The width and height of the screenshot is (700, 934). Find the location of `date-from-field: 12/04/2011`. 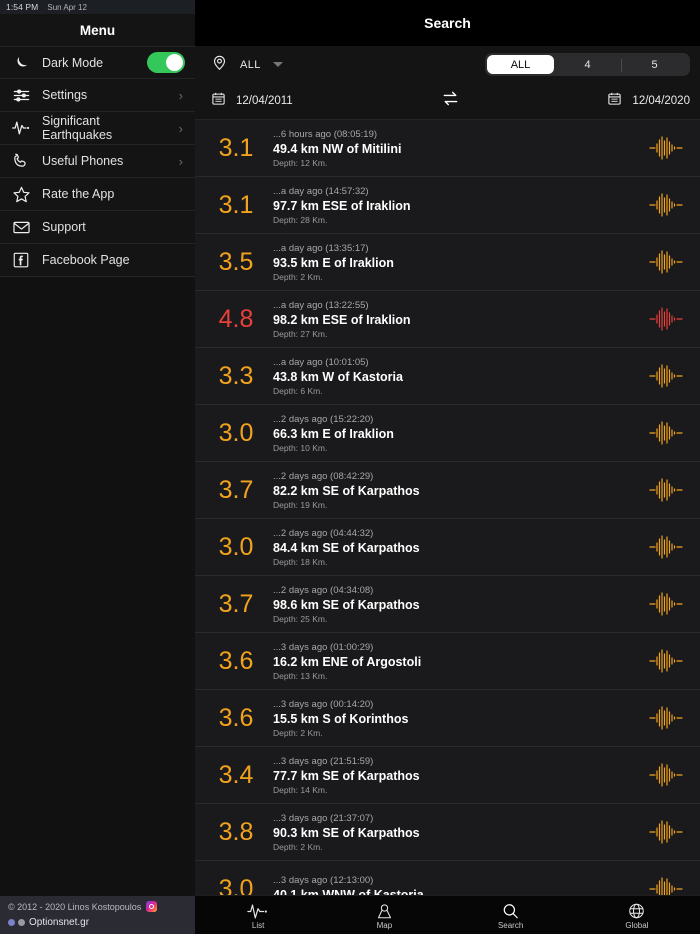

date-from-field: 12/04/2011 is located at coordinates (252, 101).